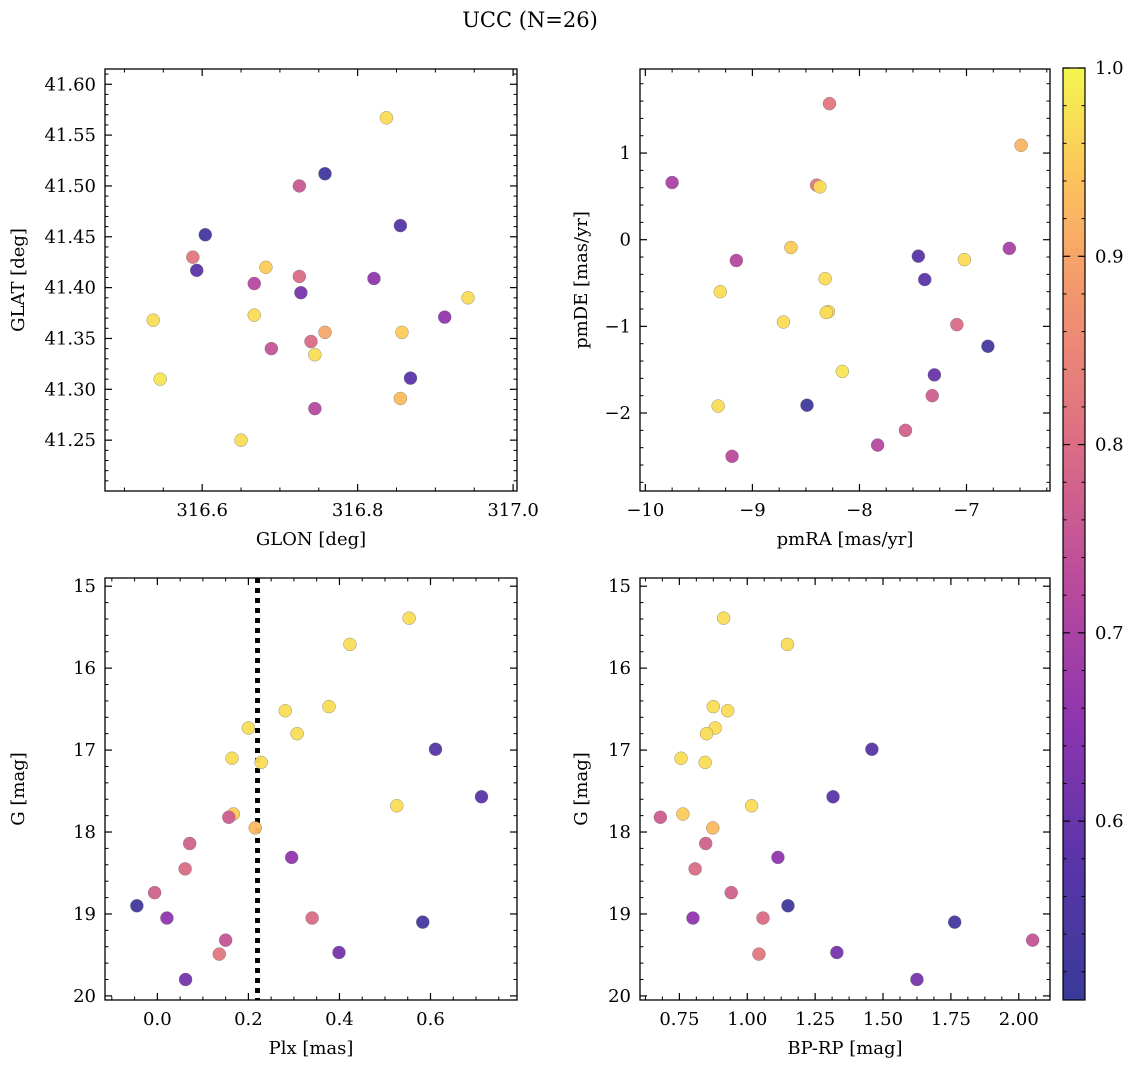  I want to click on x-tick-label: 0.6, so click(430, 1019).